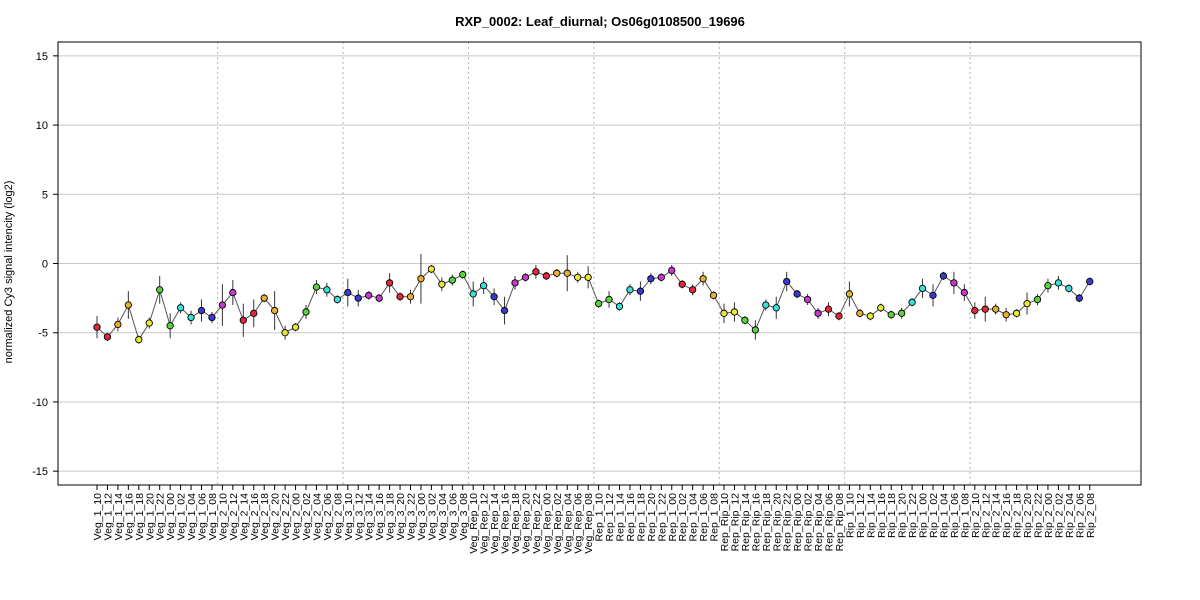  I want to click on x-tick-label: Veg_1_10, so click(98, 516).